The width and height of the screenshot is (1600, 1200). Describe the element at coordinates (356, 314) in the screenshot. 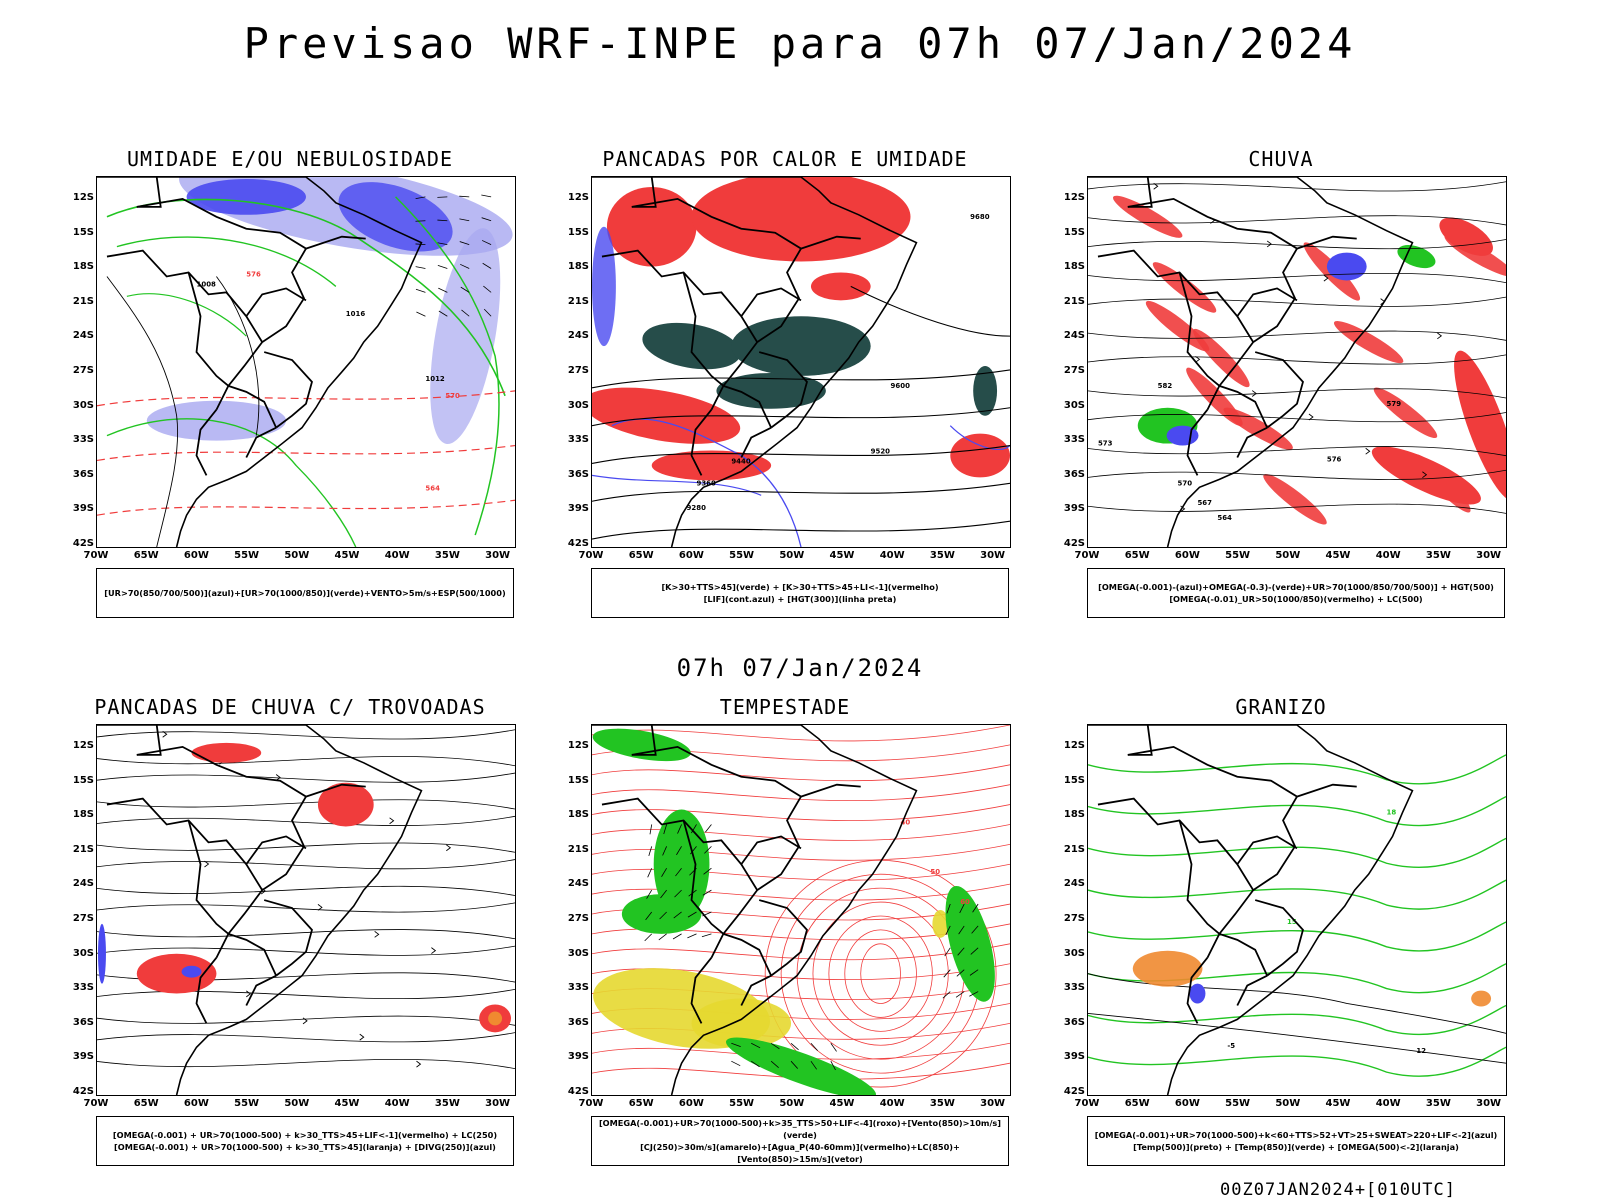

I see `contour-label: 1016` at that location.